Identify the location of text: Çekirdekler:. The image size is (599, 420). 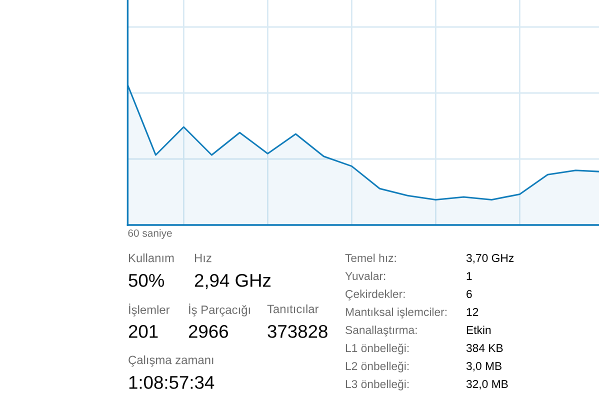
(375, 295).